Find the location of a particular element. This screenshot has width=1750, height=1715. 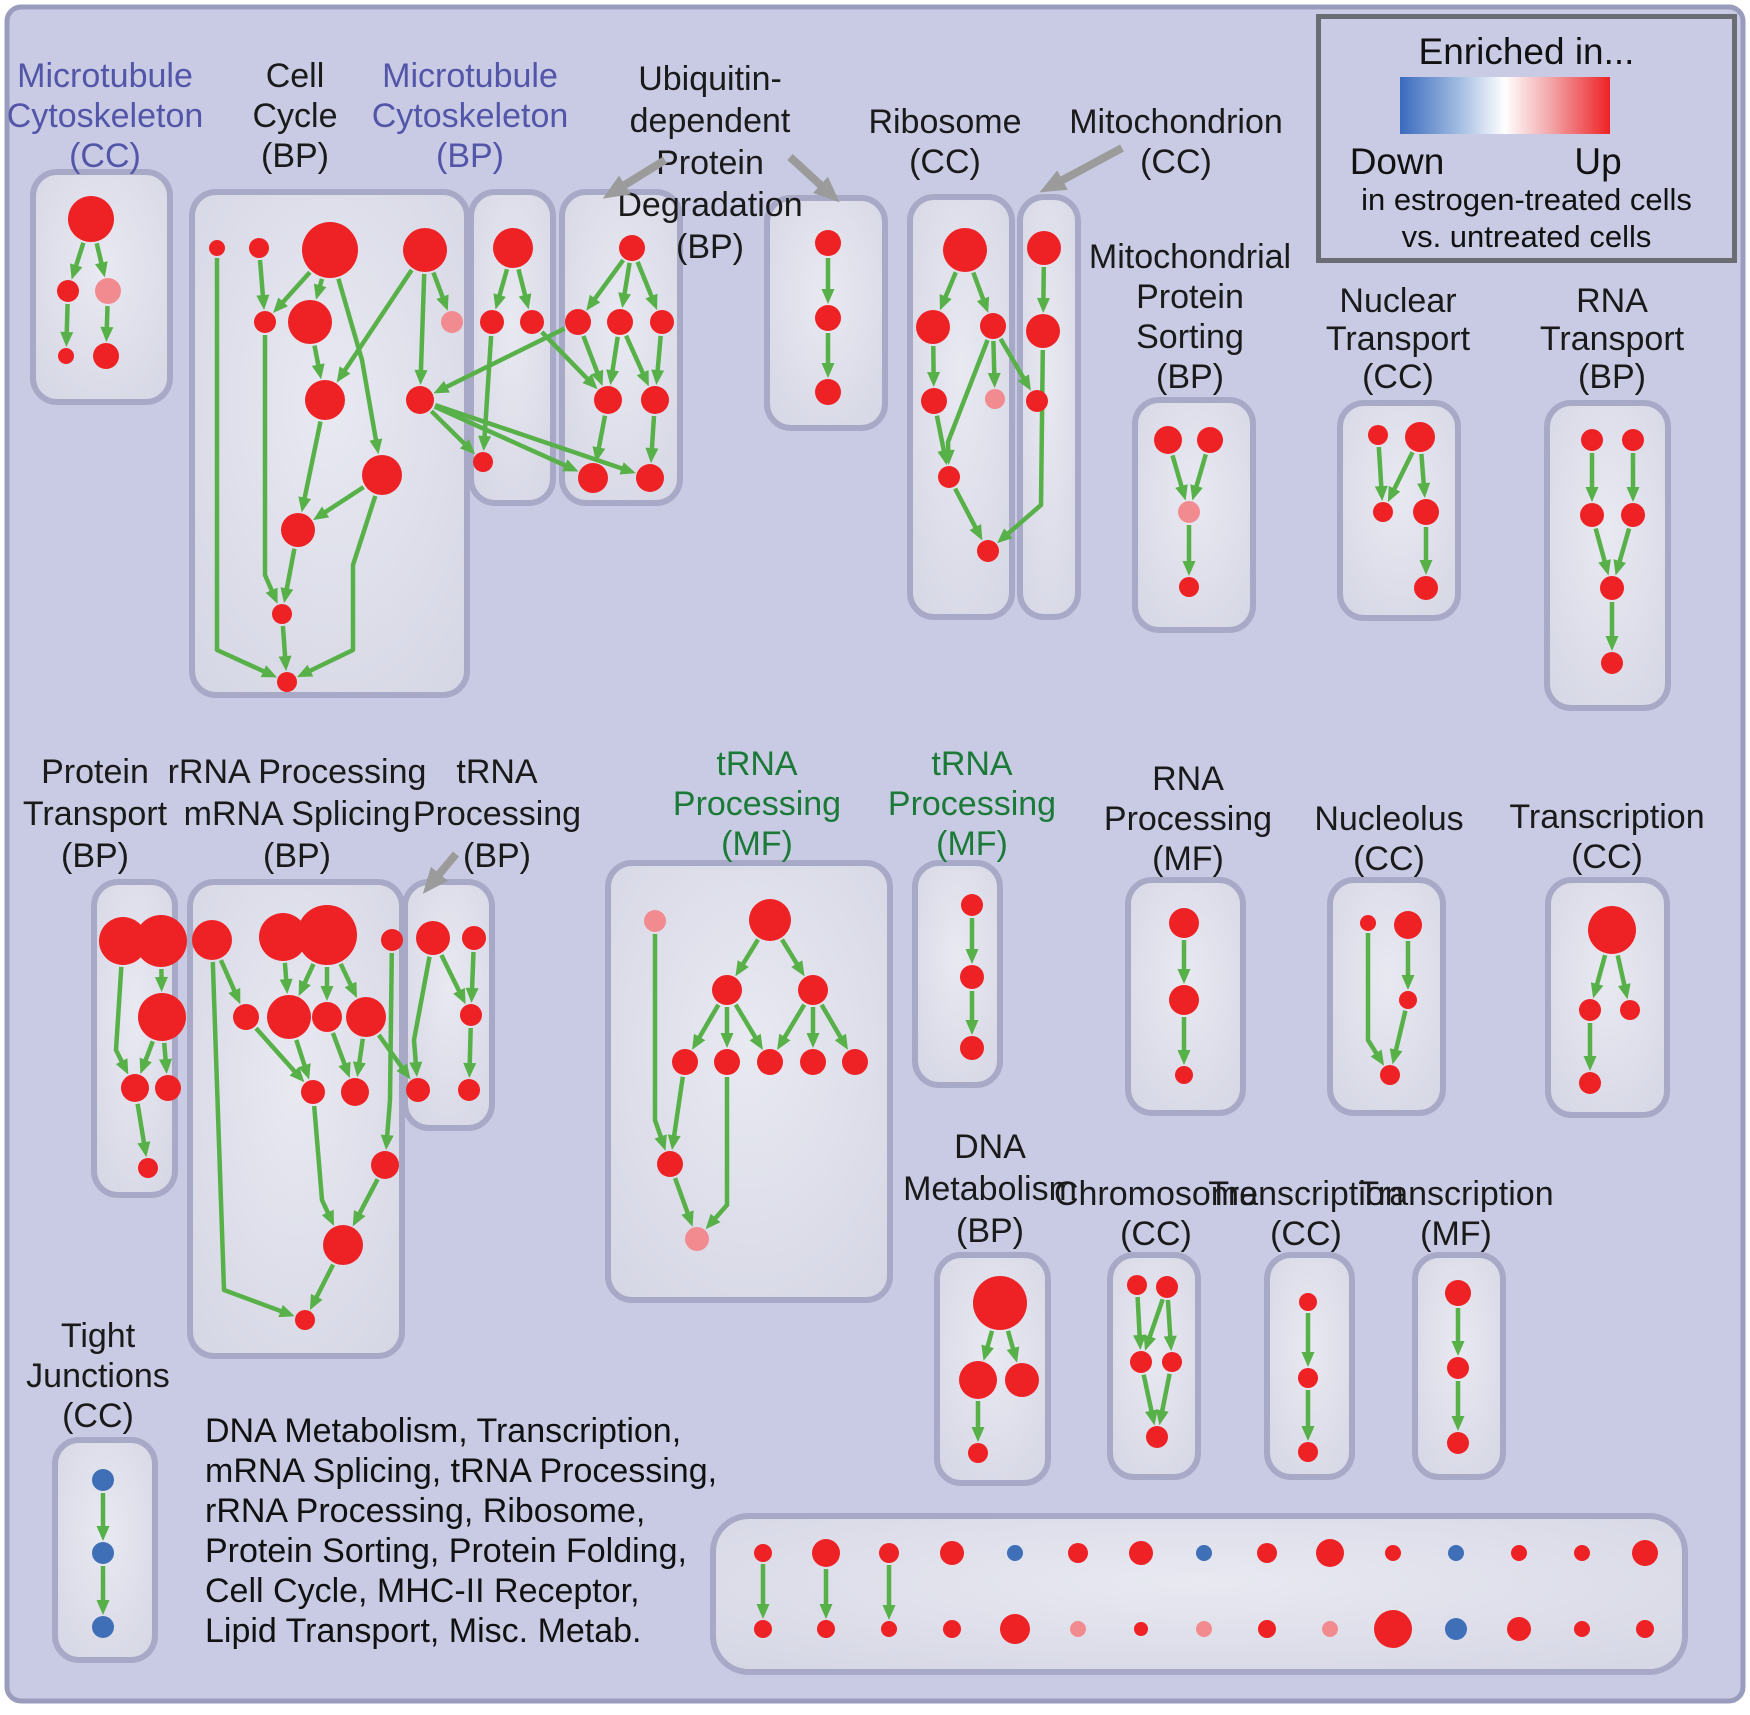

legend-subtitle-1: in estrogen-treated cells is located at coordinates (1526, 199).